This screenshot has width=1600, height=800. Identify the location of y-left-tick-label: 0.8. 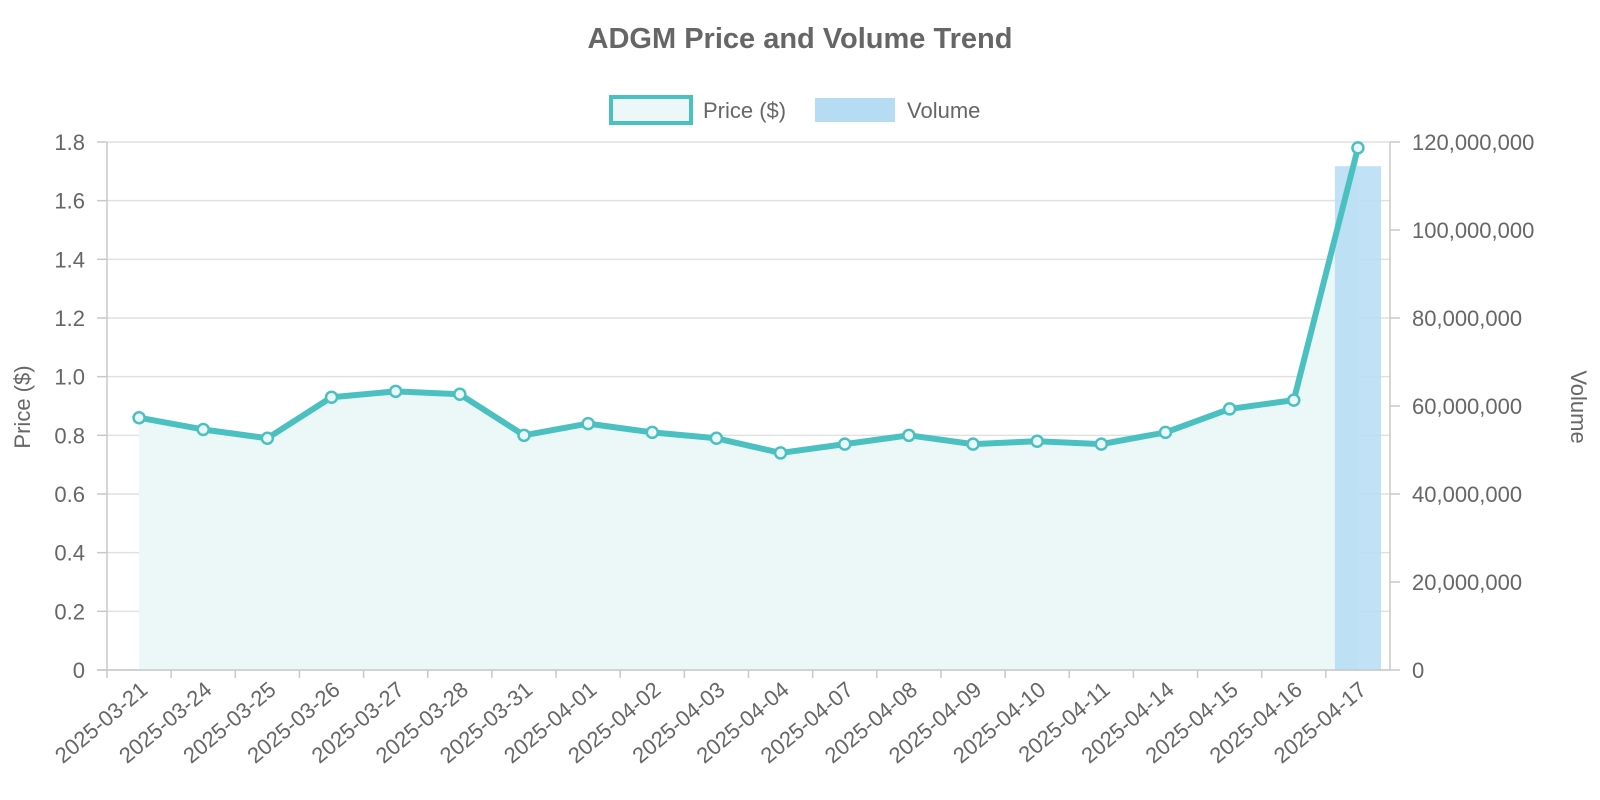
(69, 435).